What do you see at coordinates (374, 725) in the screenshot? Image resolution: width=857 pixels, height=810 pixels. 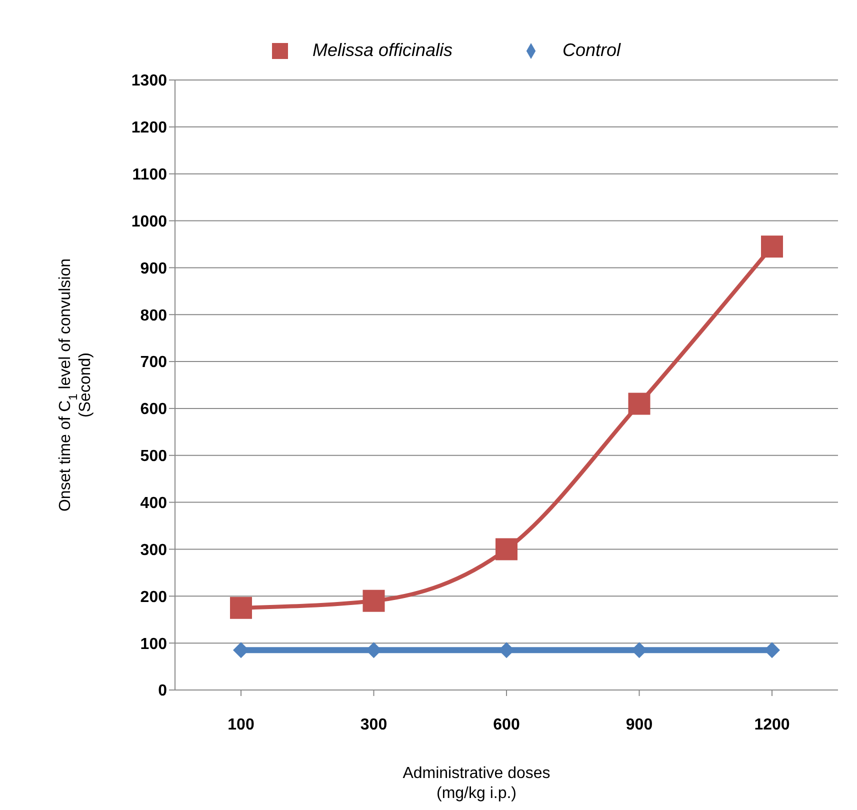 I see `x-tick-label: 300` at bounding box center [374, 725].